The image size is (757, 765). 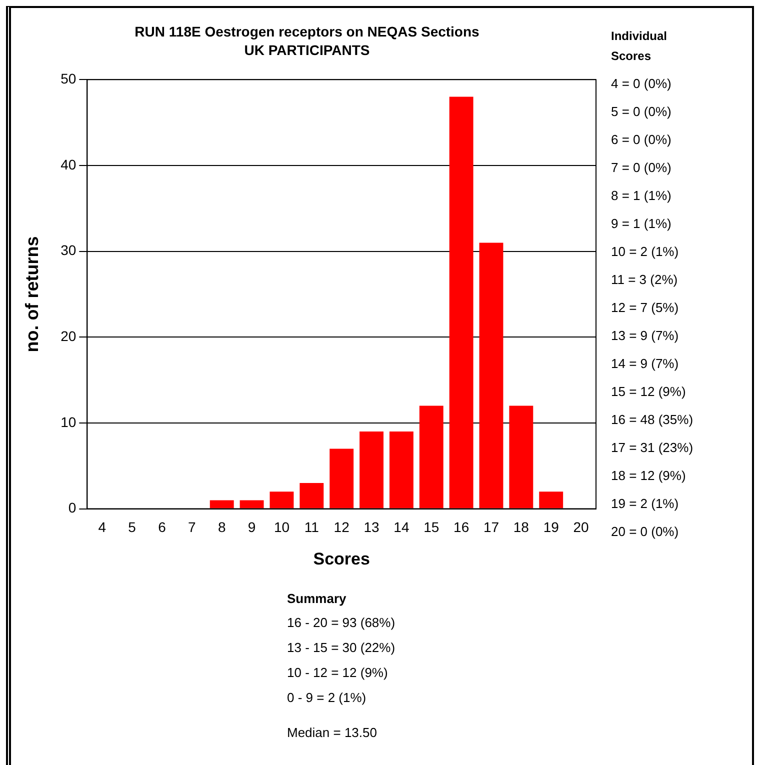 I want to click on text: 4 = 0 (0%), so click(x=641, y=84).